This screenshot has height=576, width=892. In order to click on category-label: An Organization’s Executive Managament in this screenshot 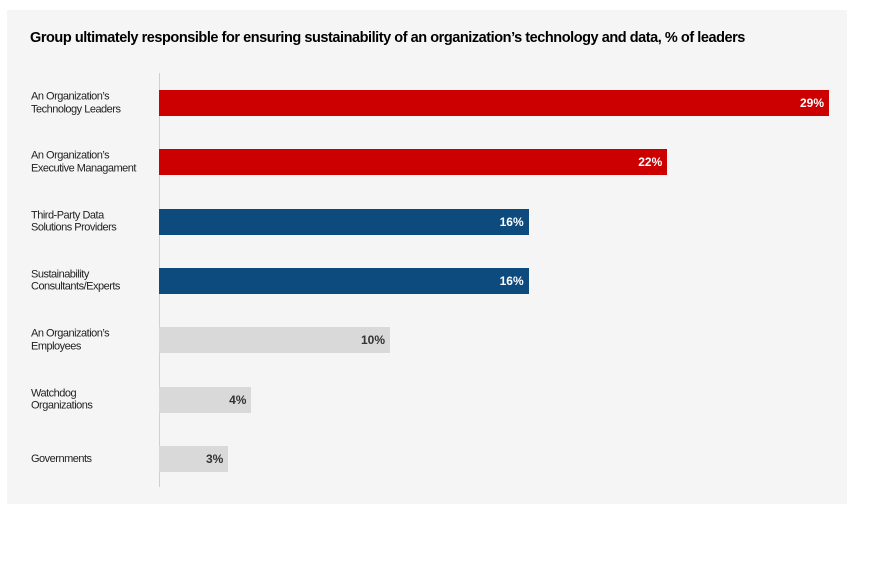, I will do `click(83, 162)`.